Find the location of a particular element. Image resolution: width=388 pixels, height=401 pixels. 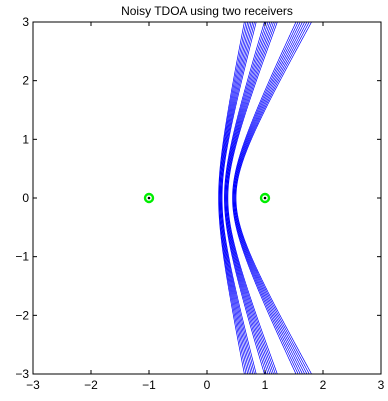

y-tick-label: −1 is located at coordinates (22, 257).